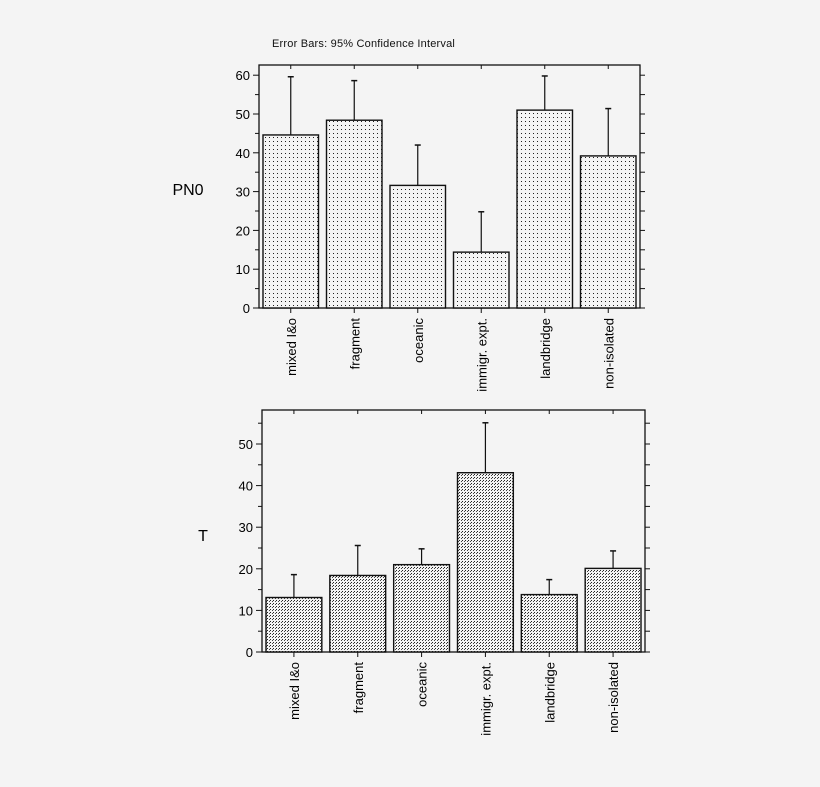 This screenshot has width=820, height=787. I want to click on y-axis-label: PN0, so click(187, 190).